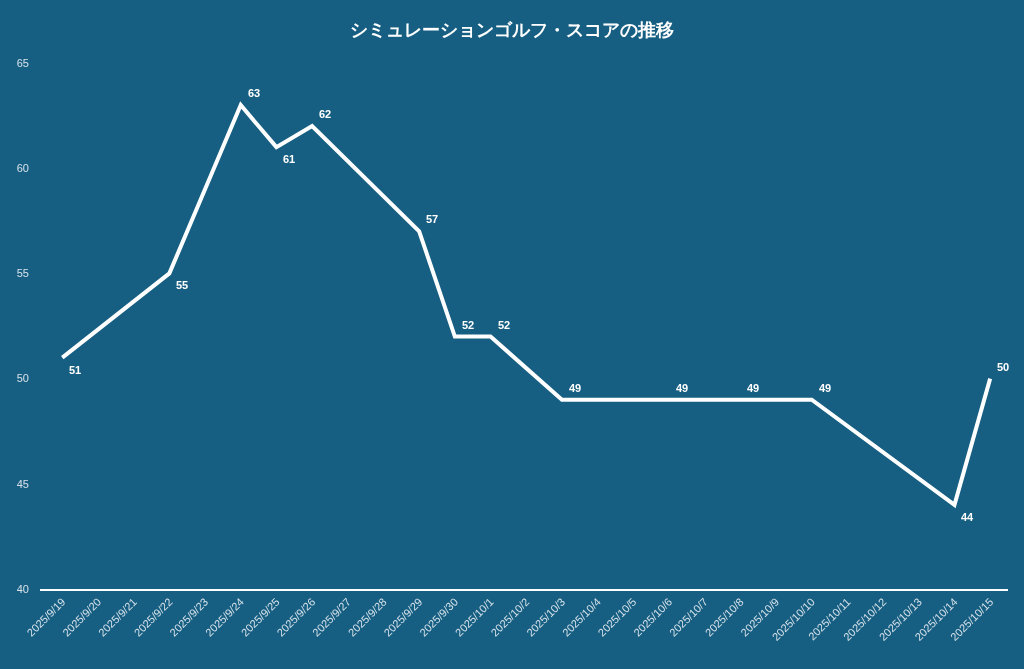 This screenshot has height=669, width=1024. What do you see at coordinates (22, 588) in the screenshot?
I see `y-tick-label: 40` at bounding box center [22, 588].